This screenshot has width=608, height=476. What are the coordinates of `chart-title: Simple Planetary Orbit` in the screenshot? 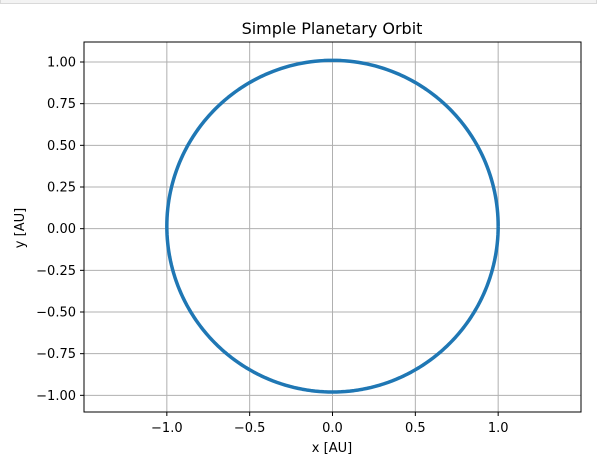 It's located at (332, 28).